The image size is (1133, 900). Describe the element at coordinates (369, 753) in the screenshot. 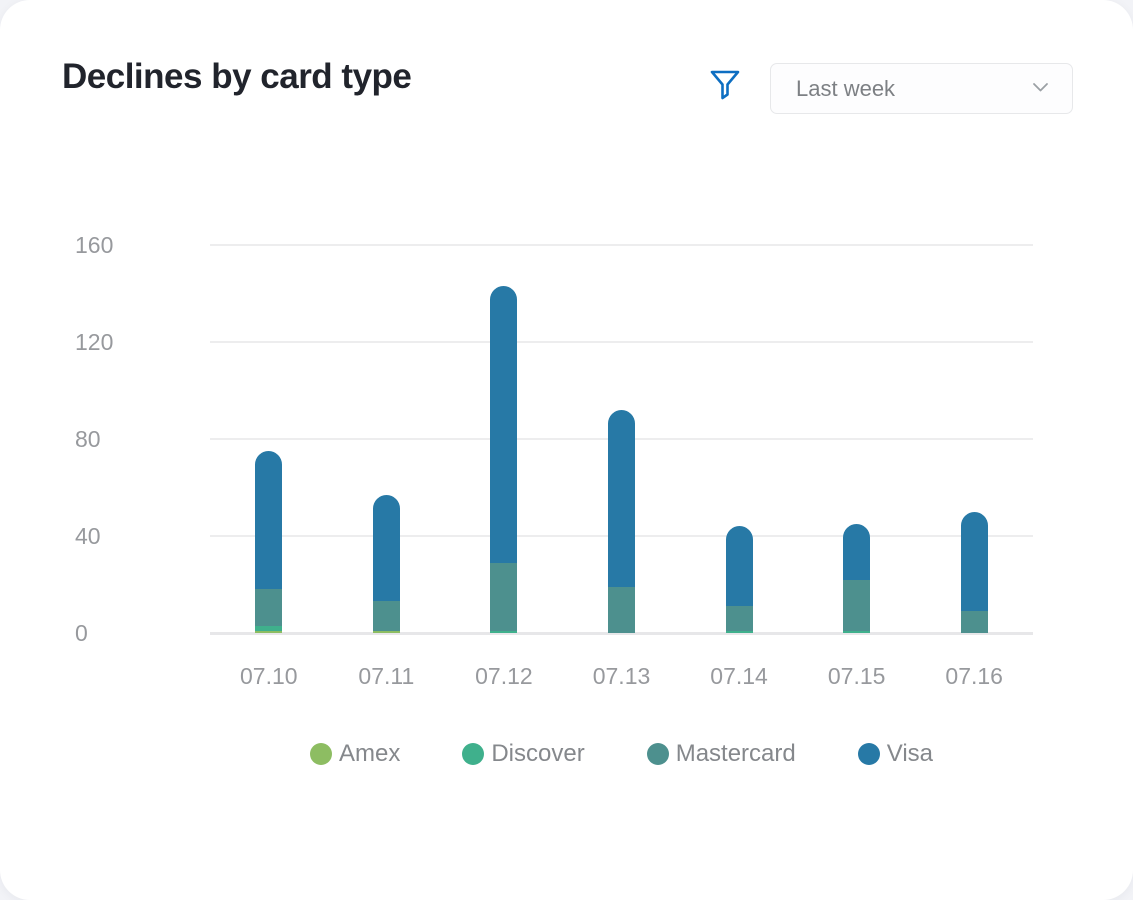

I see `legend-label: Amex` at that location.